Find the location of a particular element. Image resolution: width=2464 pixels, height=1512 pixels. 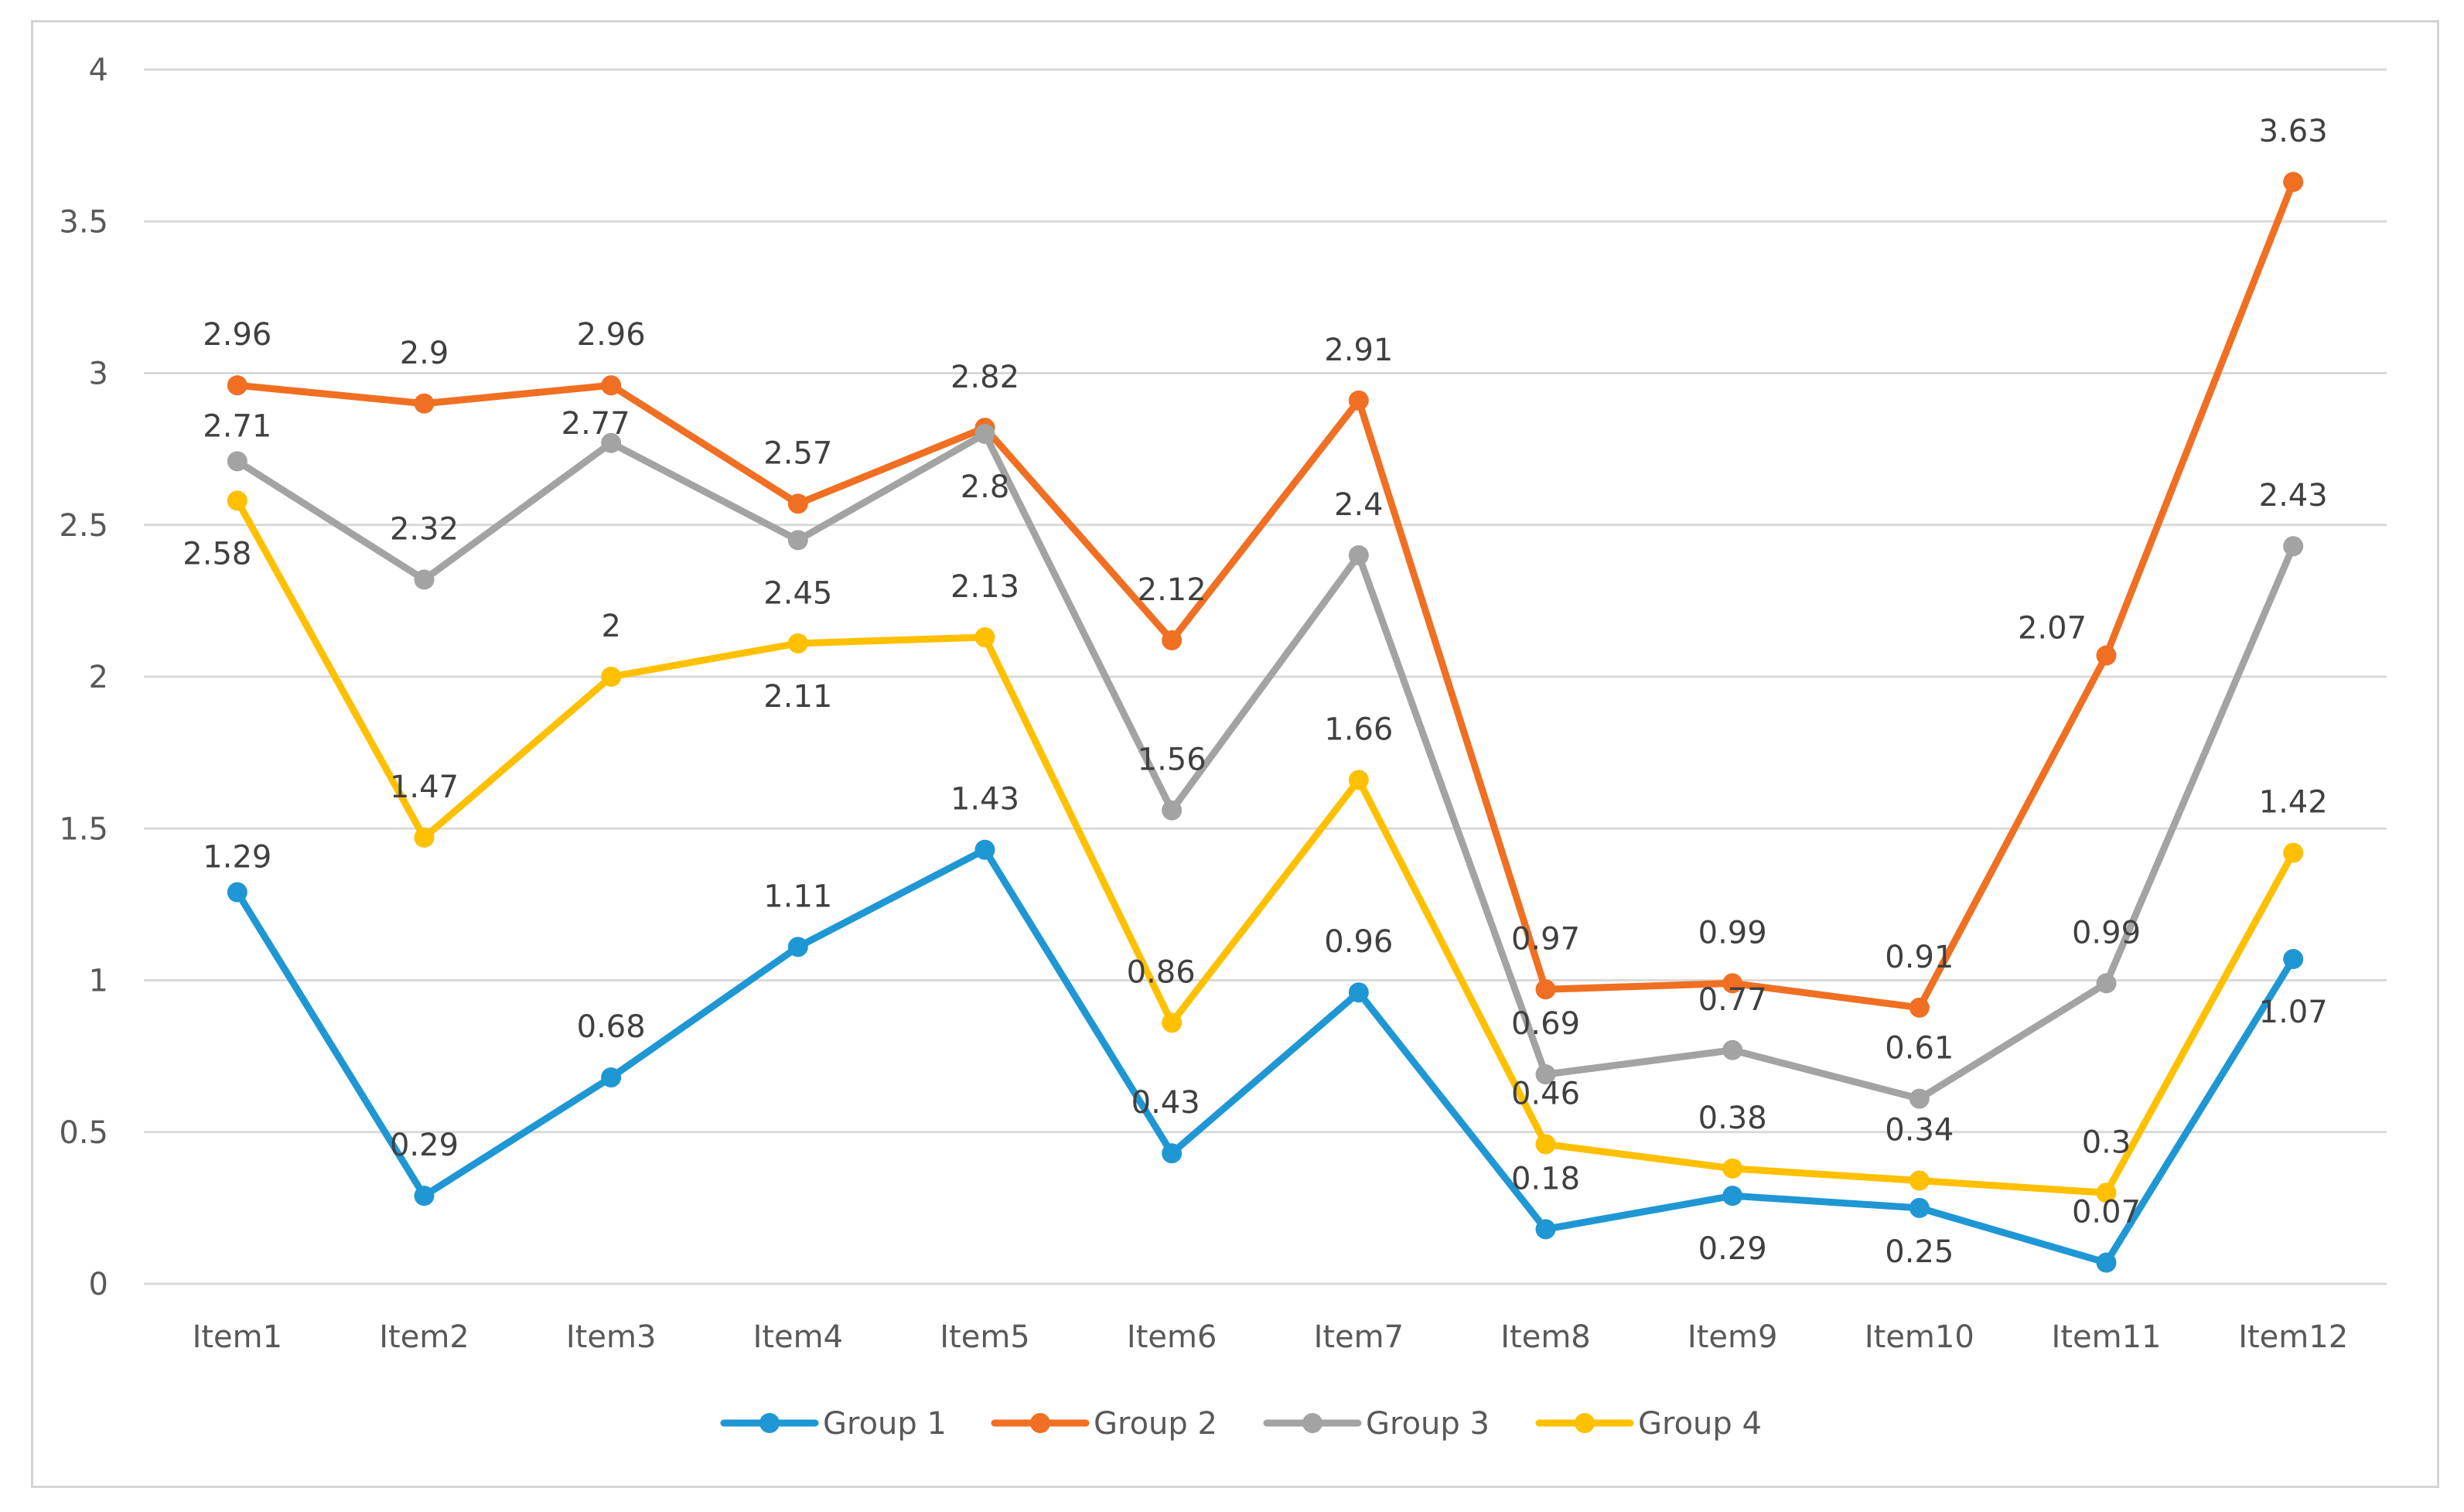

data-label-group-1: 0.07 is located at coordinates (2106, 1212).